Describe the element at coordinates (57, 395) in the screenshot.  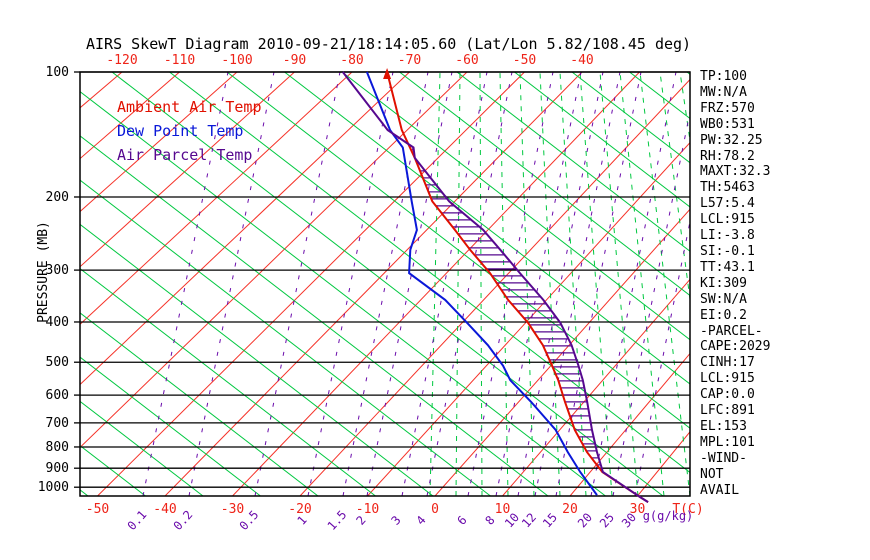
I see `svg-text: 600` at that location.